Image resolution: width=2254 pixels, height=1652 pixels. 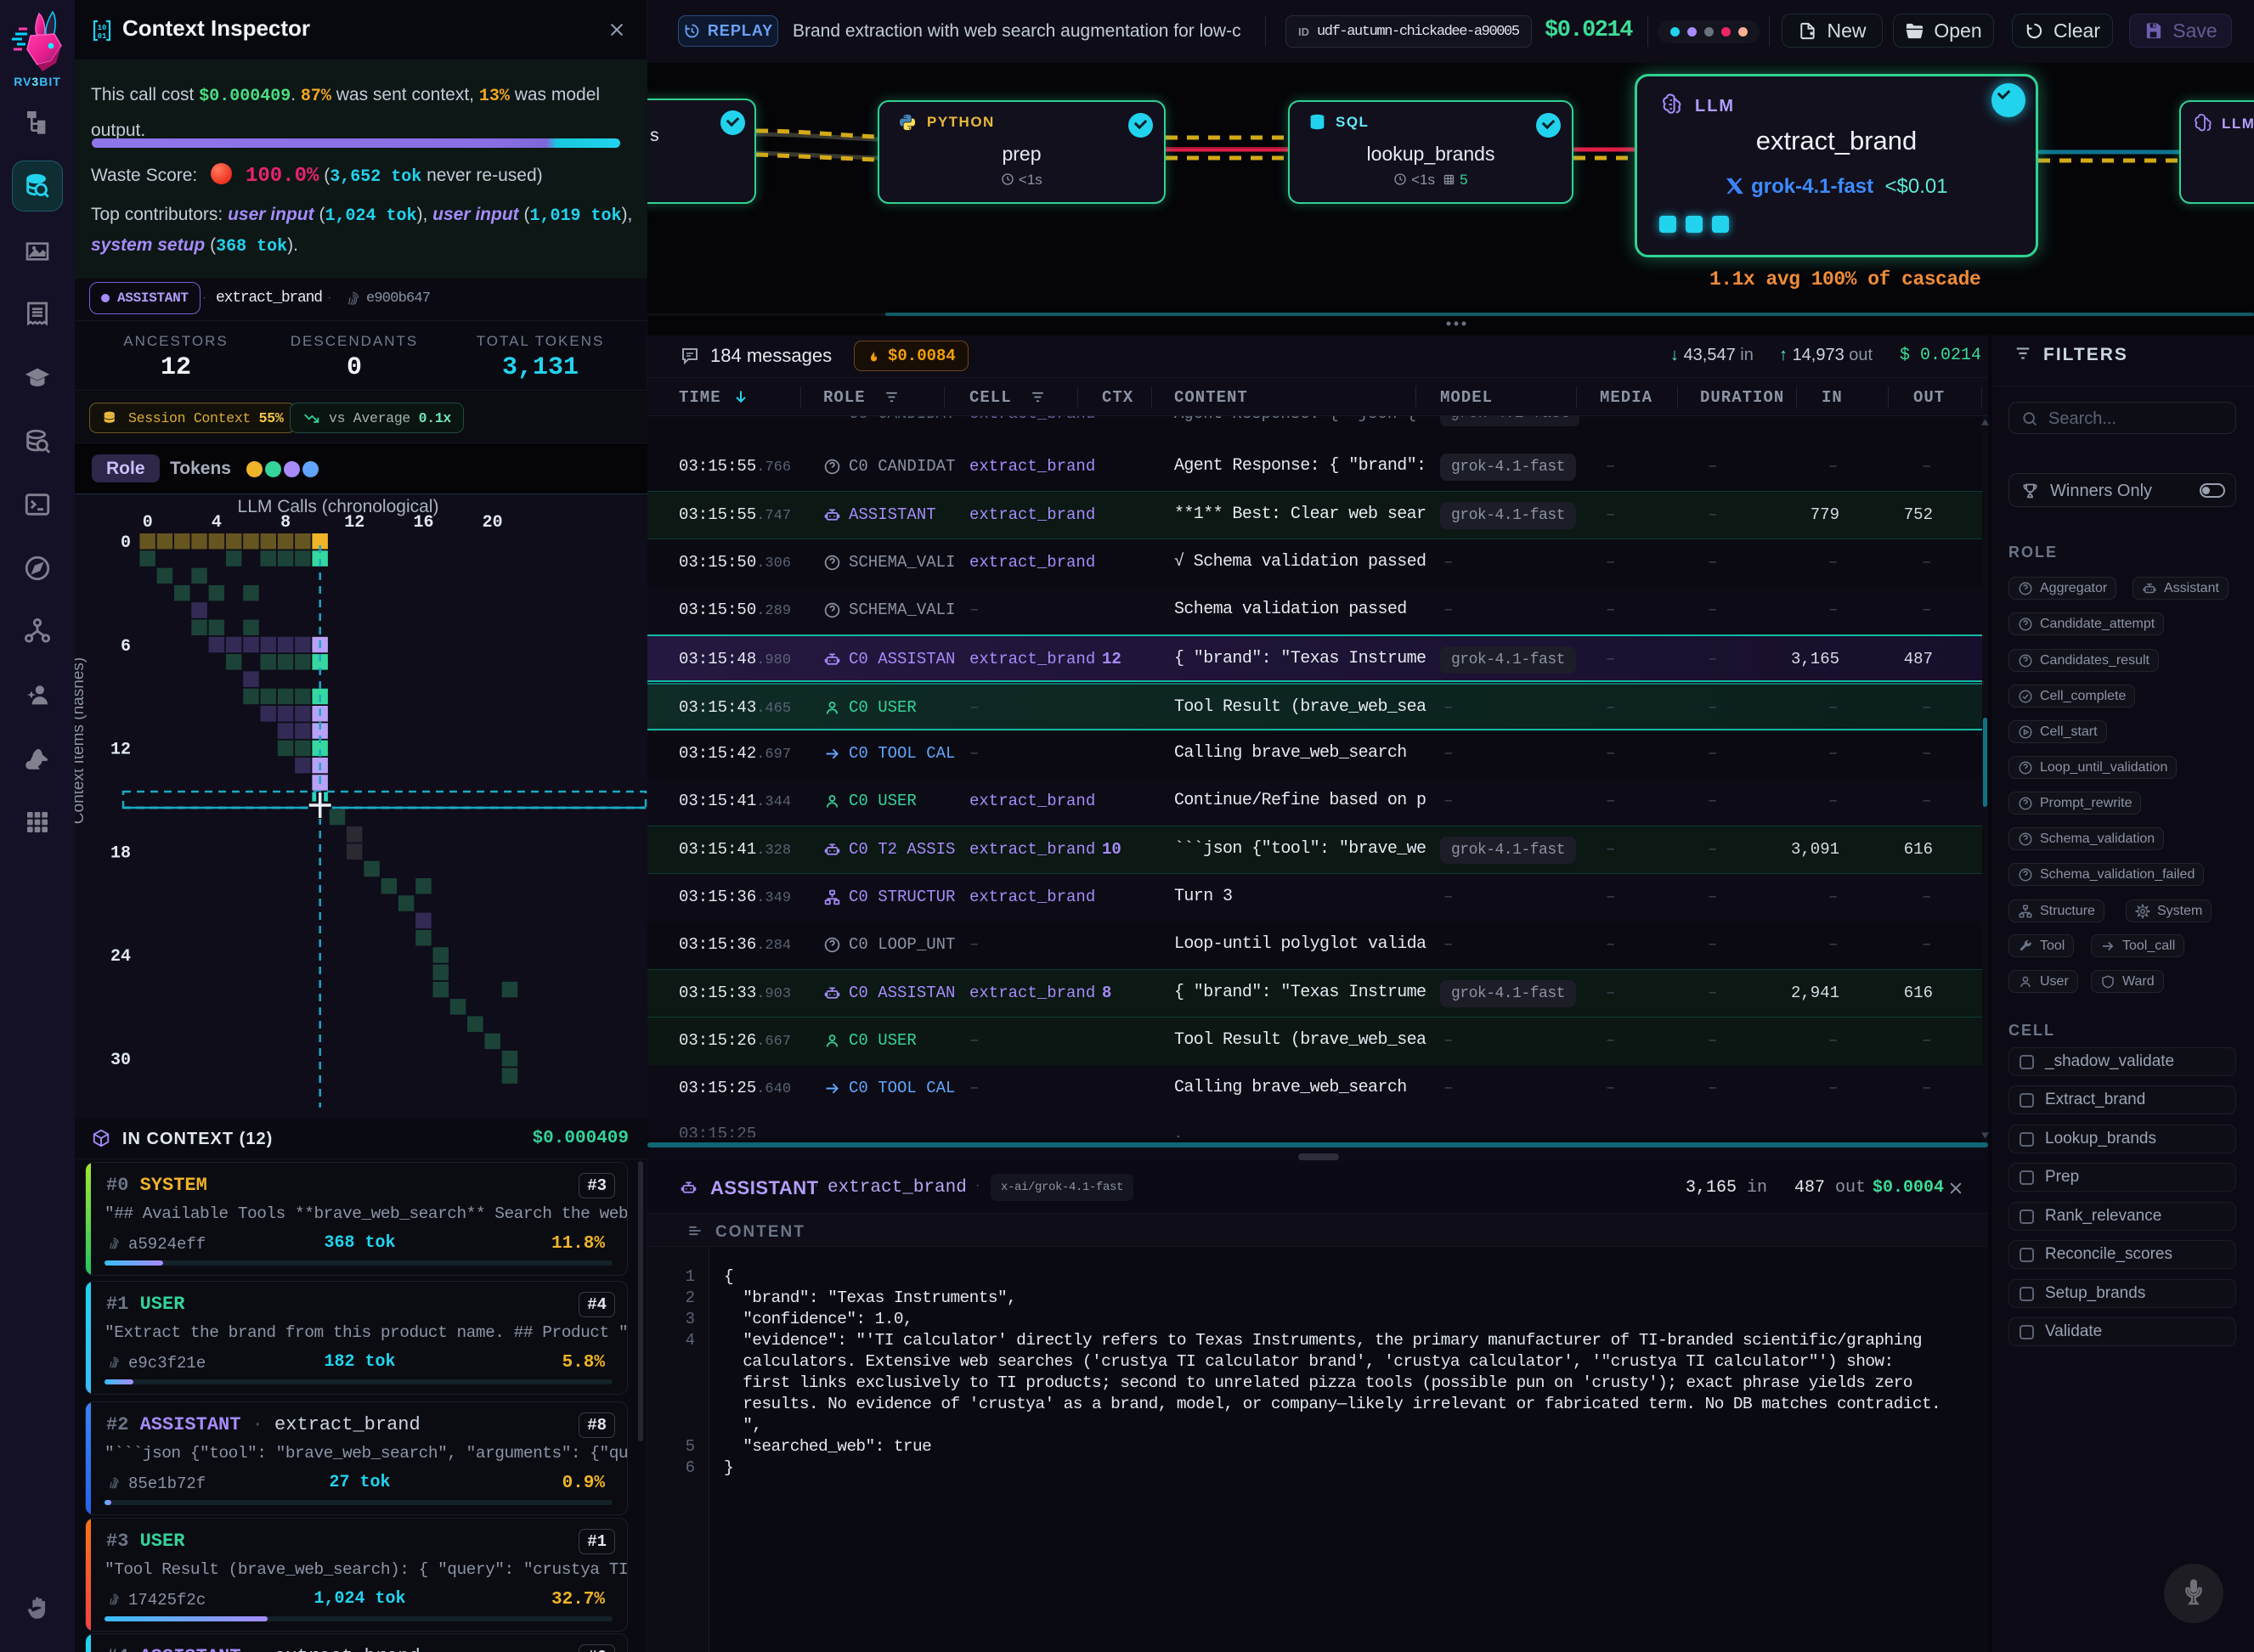 What do you see at coordinates (120, 957) in the screenshot?
I see `svg-text: 24` at bounding box center [120, 957].